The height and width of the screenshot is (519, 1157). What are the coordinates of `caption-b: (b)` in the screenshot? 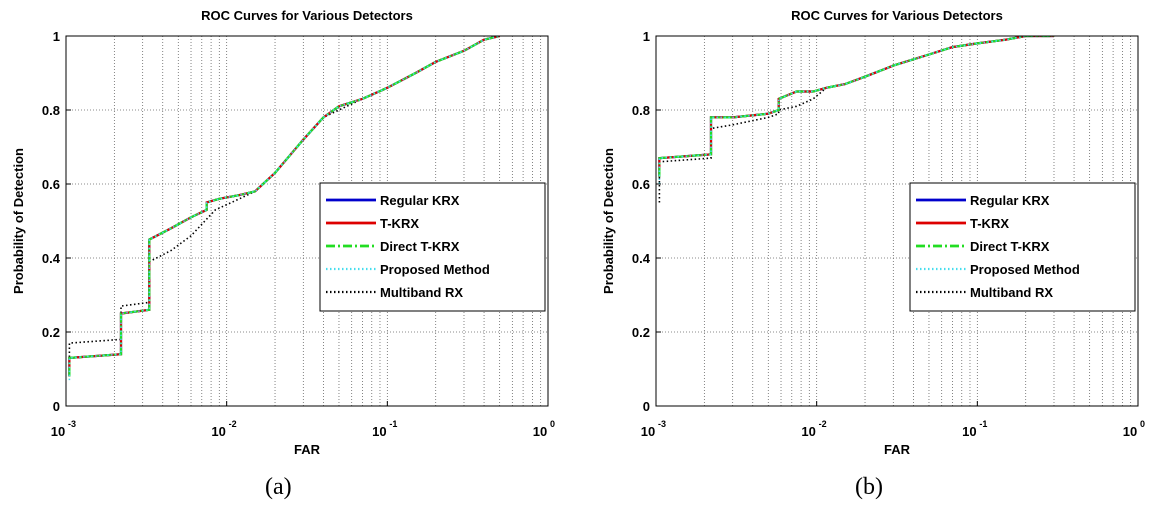 It's located at (869, 487).